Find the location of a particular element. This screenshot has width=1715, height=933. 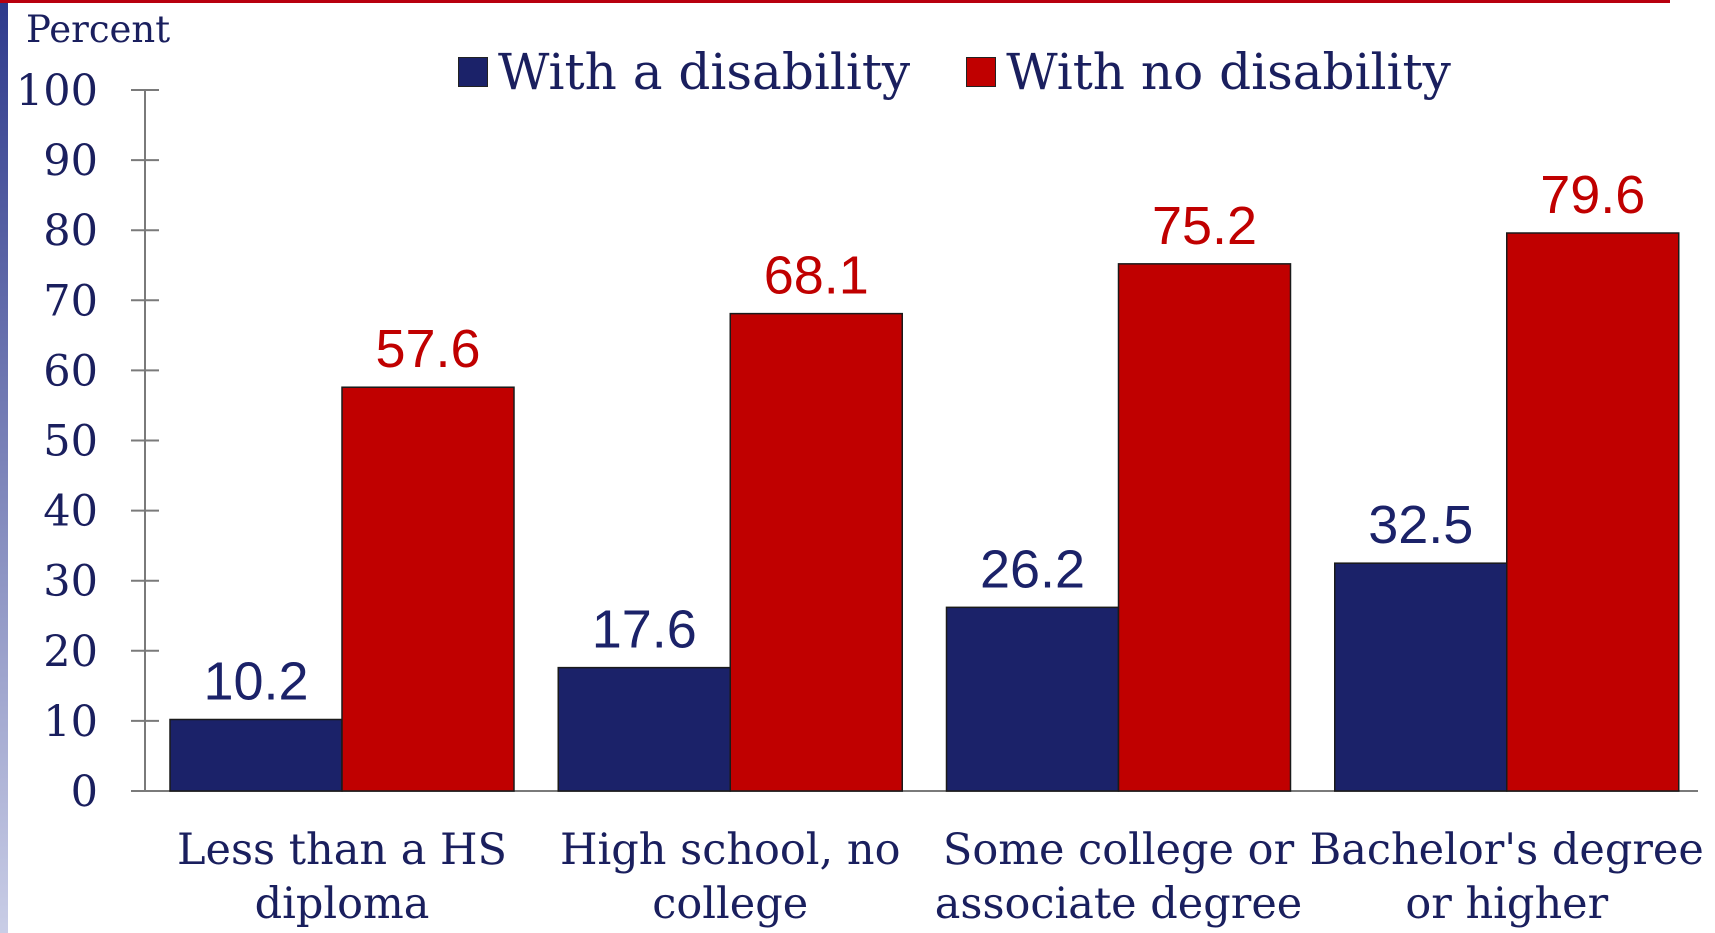

value-label-no-disability-1: 68.1 is located at coordinates (816, 276).